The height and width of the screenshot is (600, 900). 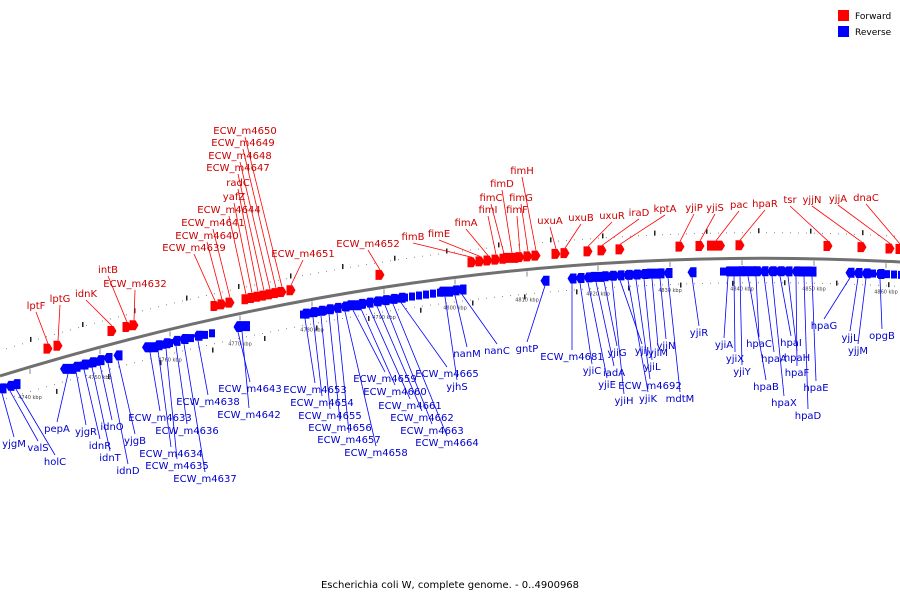 What do you see at coordinates (134, 325) in the screenshot?
I see `gene-ecw-m4632` at bounding box center [134, 325].